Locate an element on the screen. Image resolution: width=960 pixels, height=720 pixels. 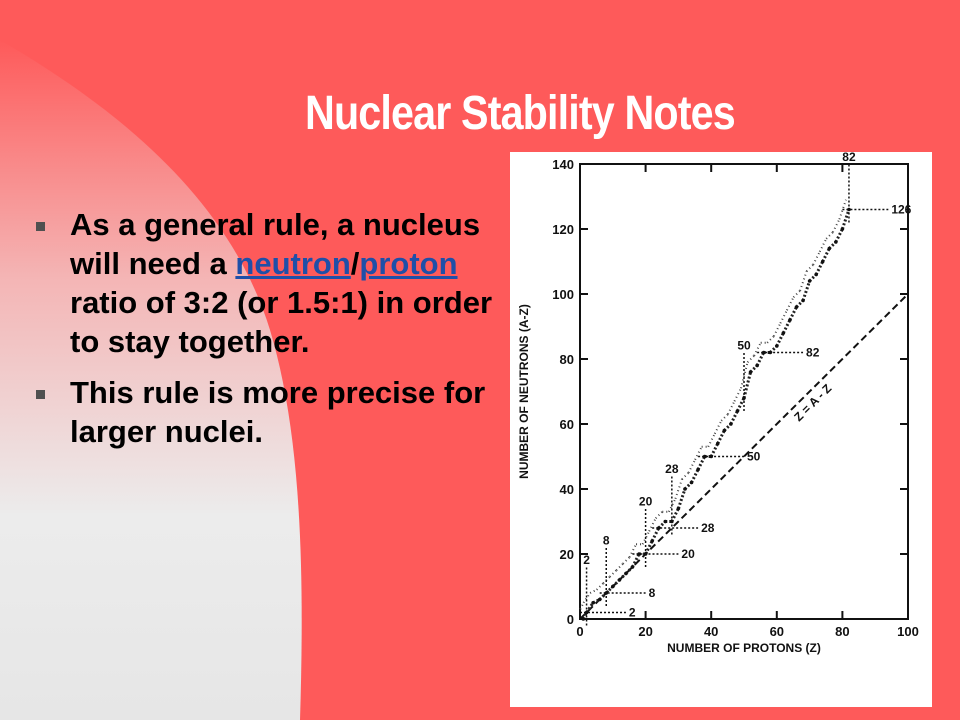
square-bullet-icon is located at coordinates (40, 226).